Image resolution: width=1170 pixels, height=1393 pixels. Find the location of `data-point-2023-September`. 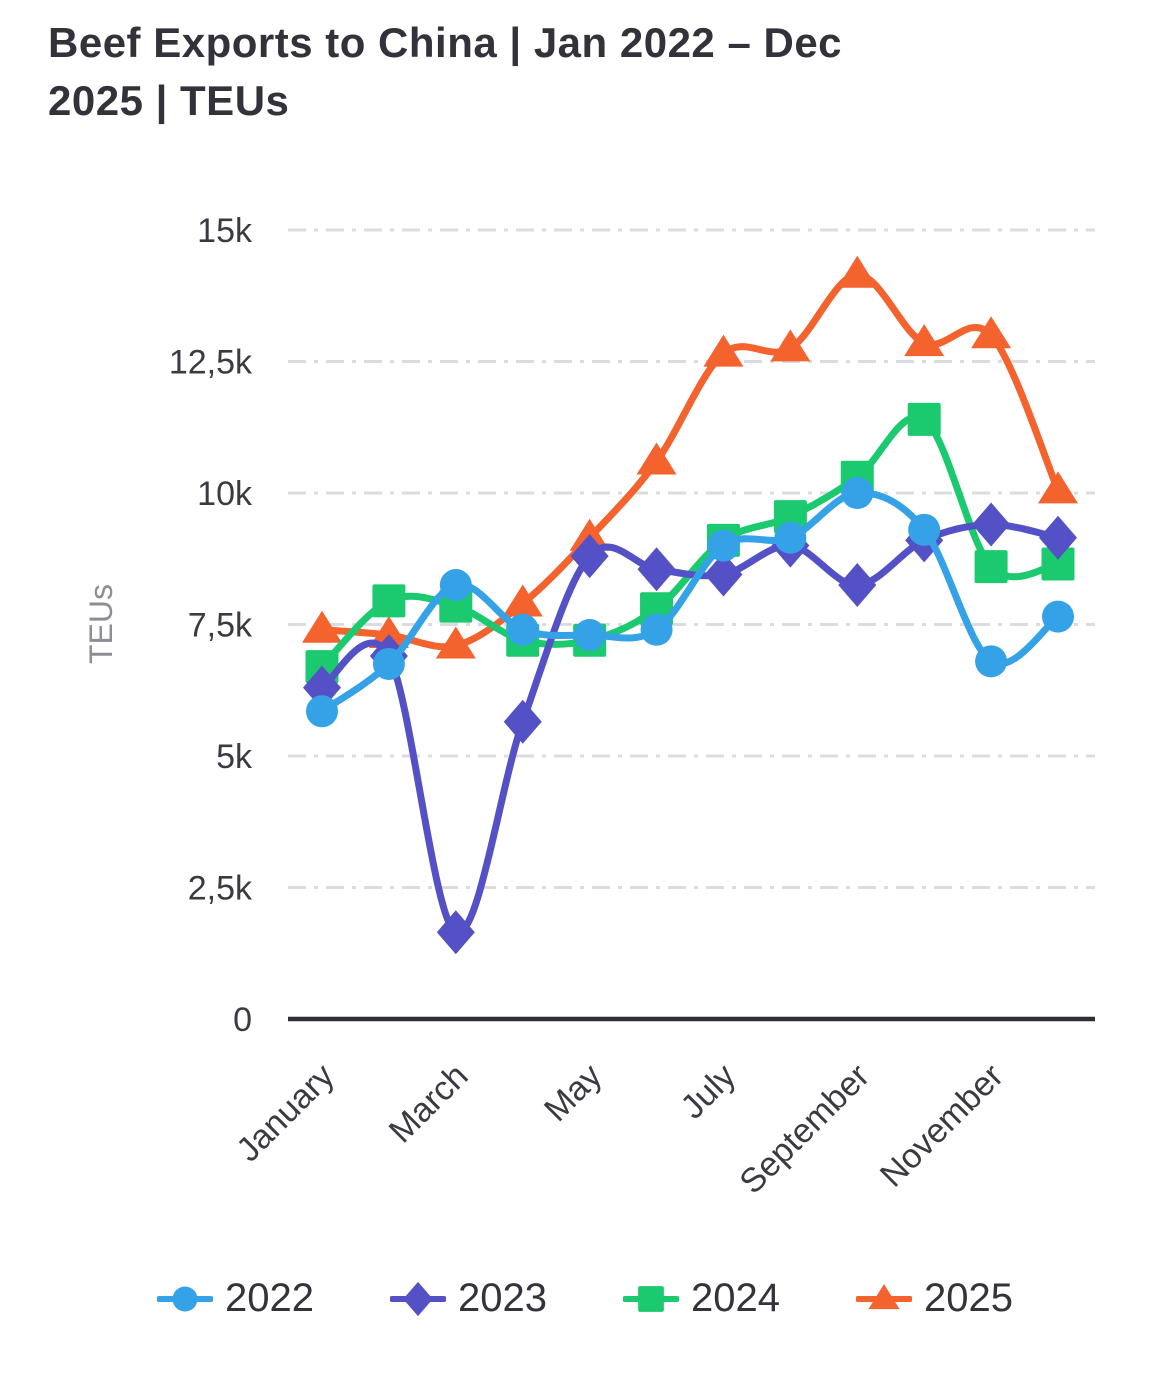

data-point-2023-September is located at coordinates (857, 585).